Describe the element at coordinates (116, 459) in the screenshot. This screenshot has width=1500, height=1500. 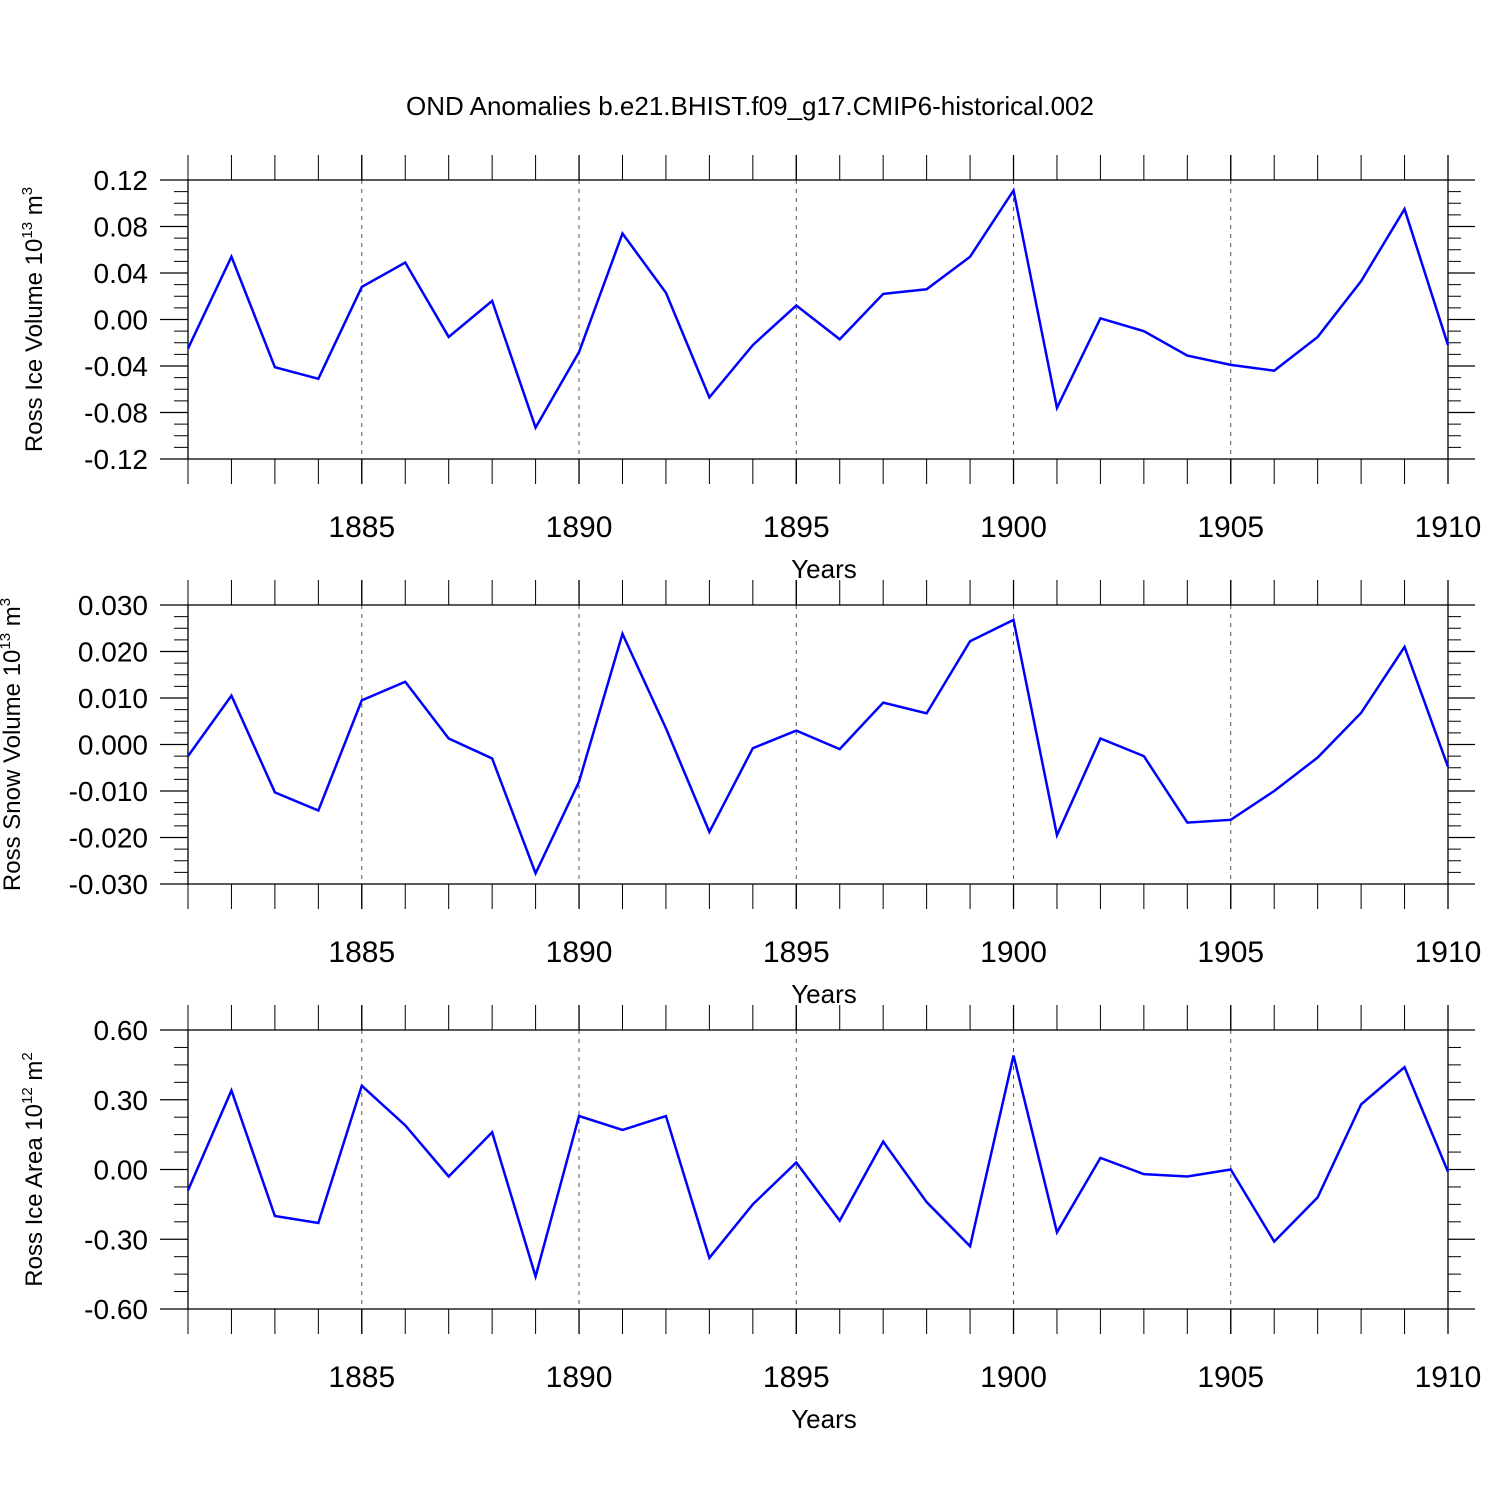
I see `y-tick-label: -0.12` at that location.